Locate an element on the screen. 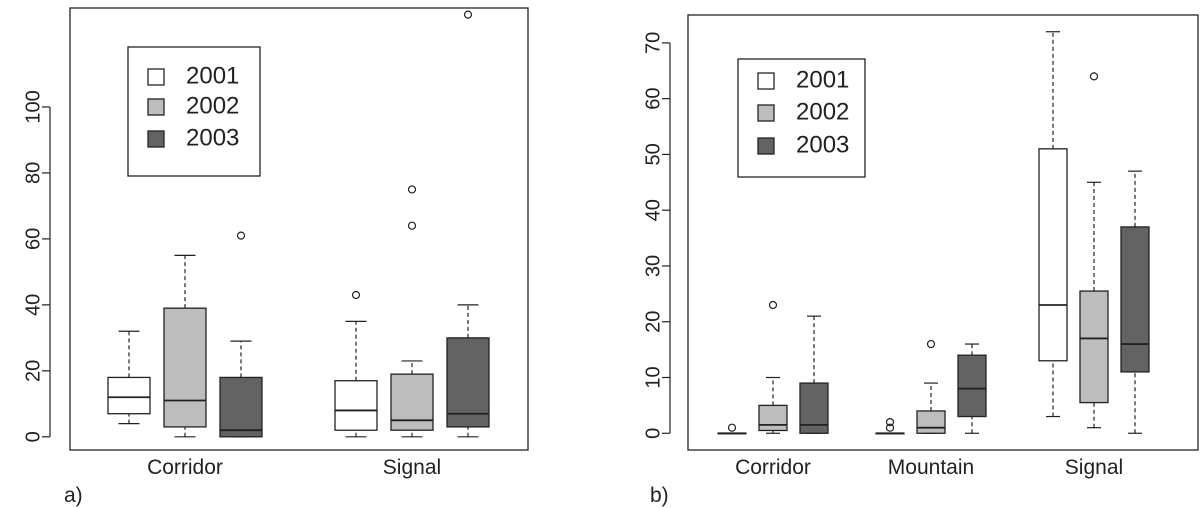  panel-b-y-tick-label: 20 is located at coordinates (653, 322).